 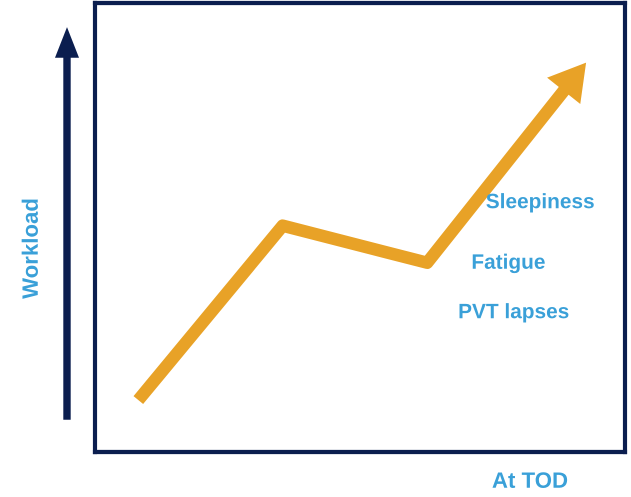 I want to click on annotation: Sleepiness, so click(x=540, y=203).